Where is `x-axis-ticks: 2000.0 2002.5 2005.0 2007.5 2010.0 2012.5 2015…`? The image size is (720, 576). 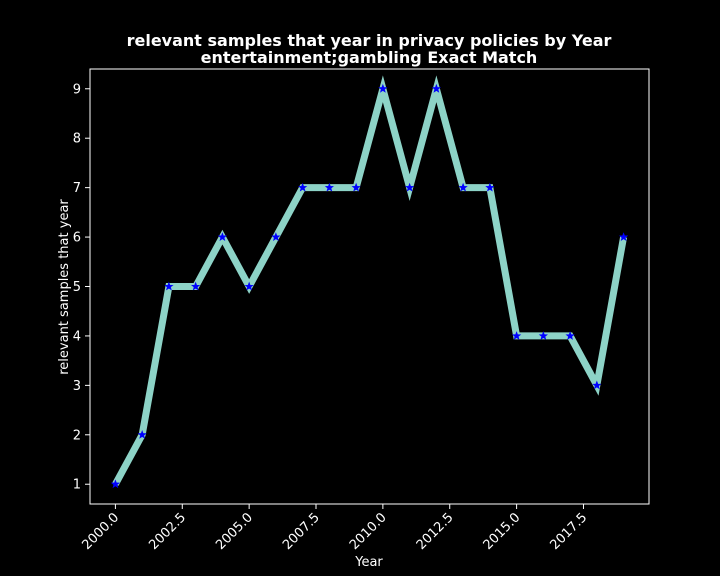
x-axis-ticks: 2000.0 2002.5 2005.0 2007.5 2010.0 2012.5 2015… is located at coordinates (334, 528).